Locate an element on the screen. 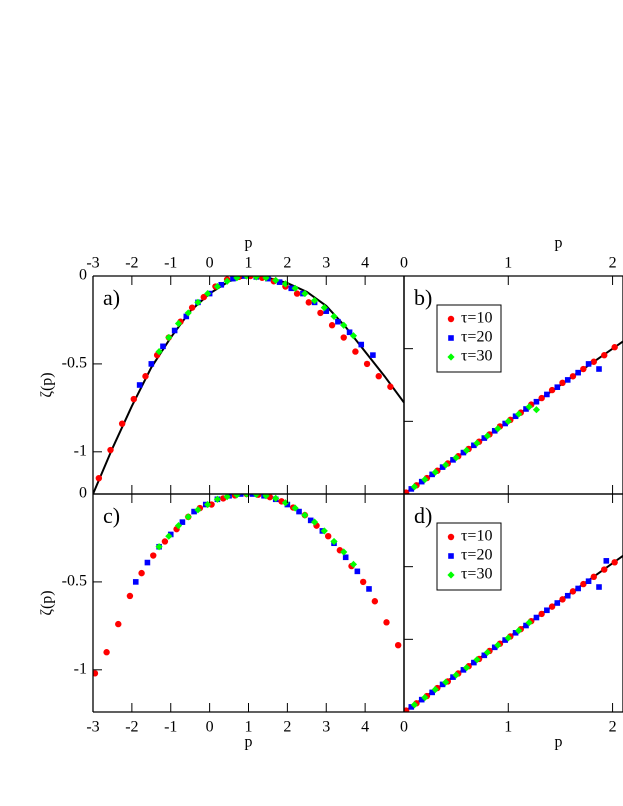  legend-label: τ=10 is located at coordinates (476, 318).